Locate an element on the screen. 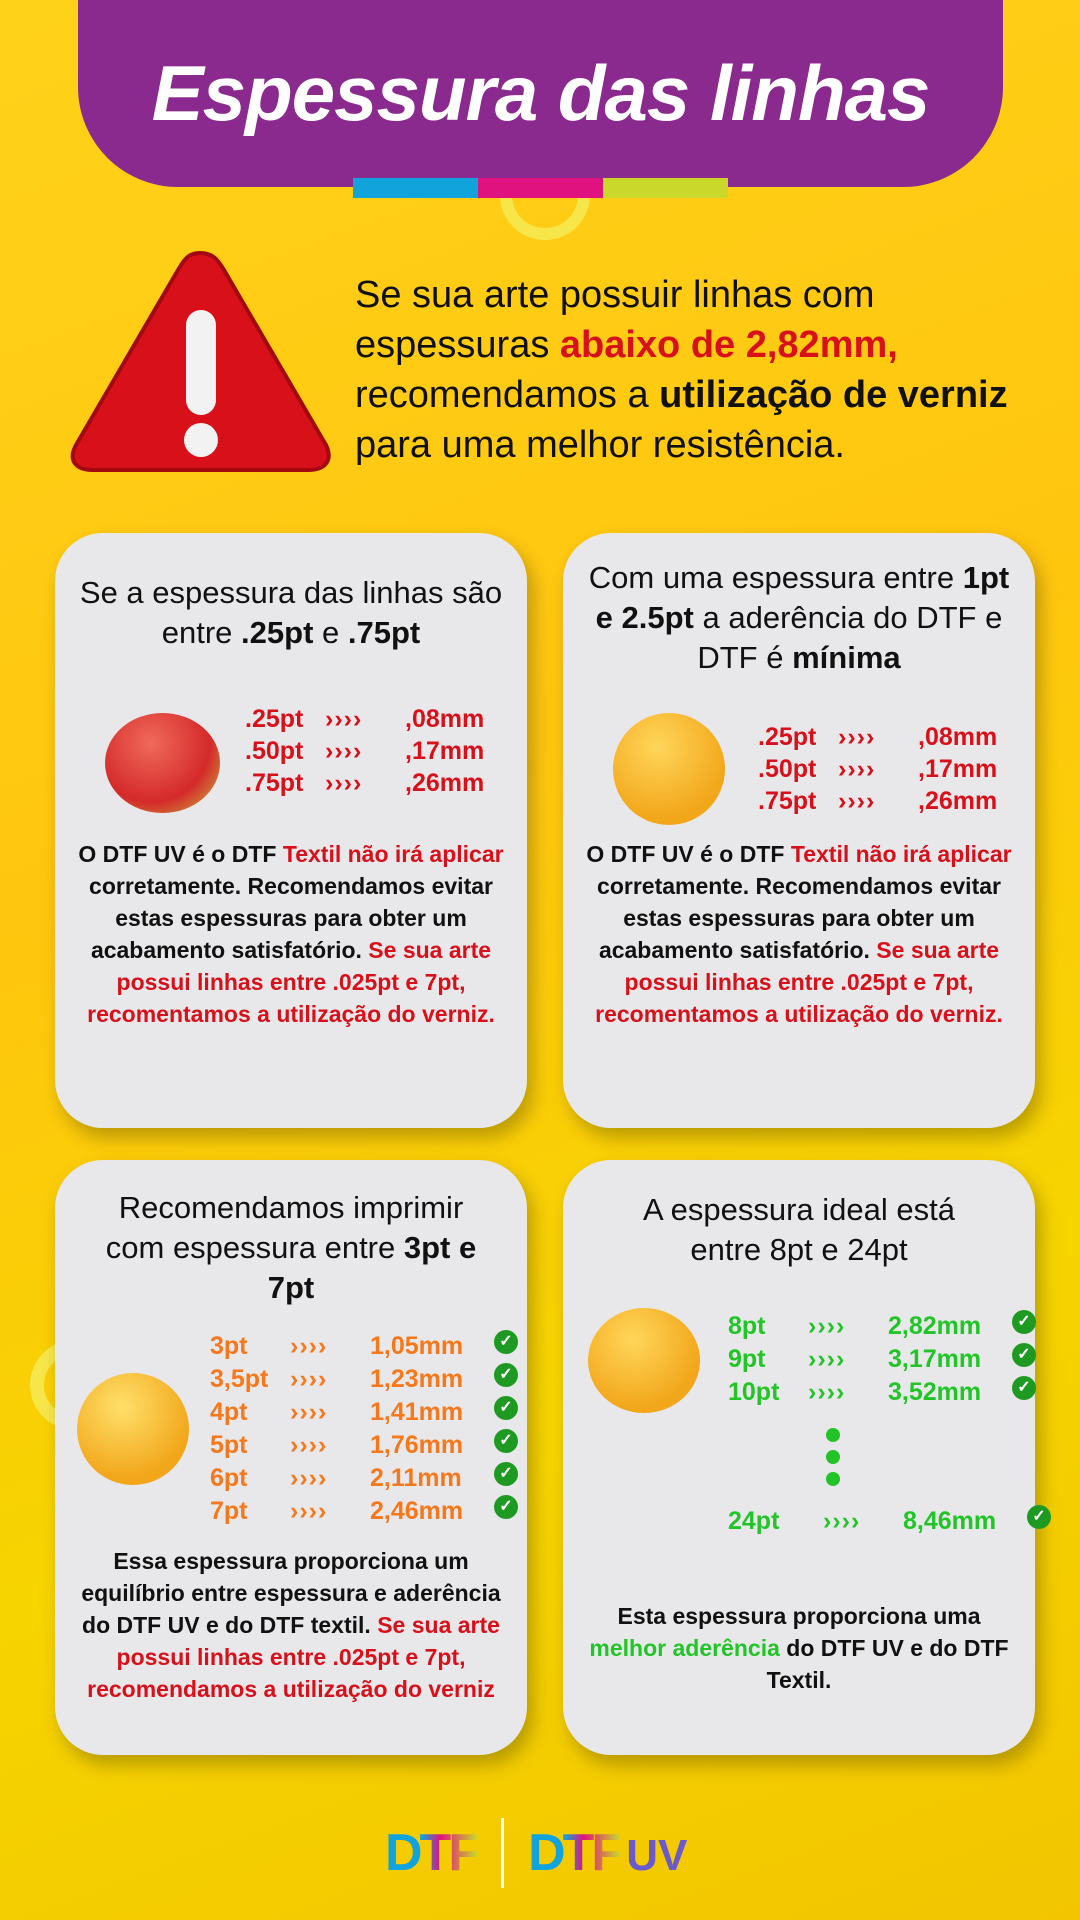 This screenshot has width=1080, height=1920. page-title: Espessura das linhas is located at coordinates (541, 93).